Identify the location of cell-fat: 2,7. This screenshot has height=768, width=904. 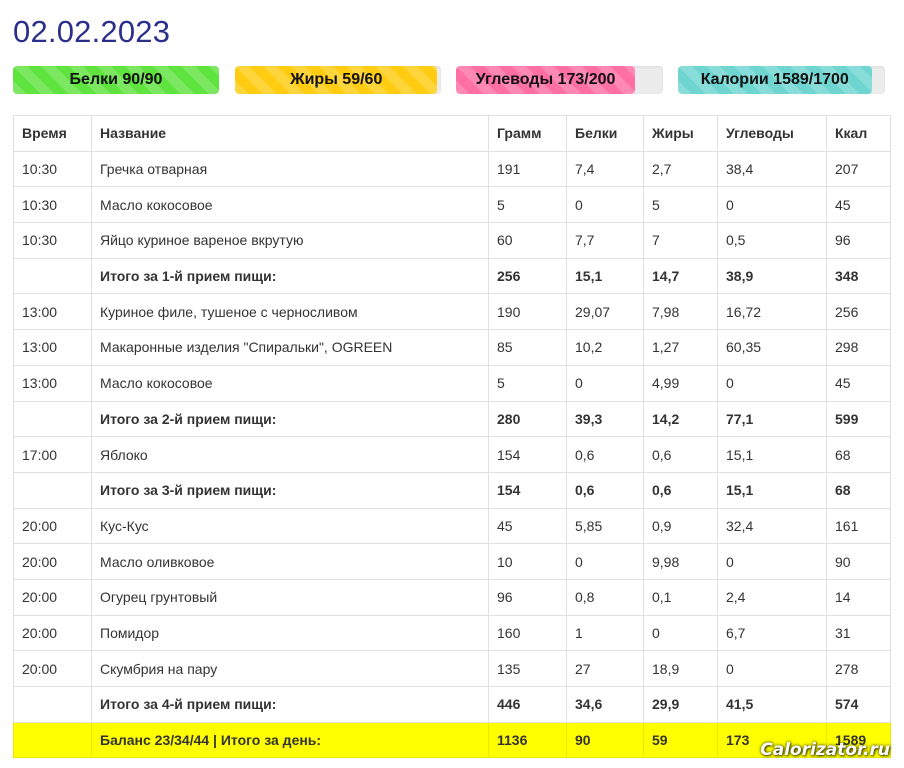
(680, 169).